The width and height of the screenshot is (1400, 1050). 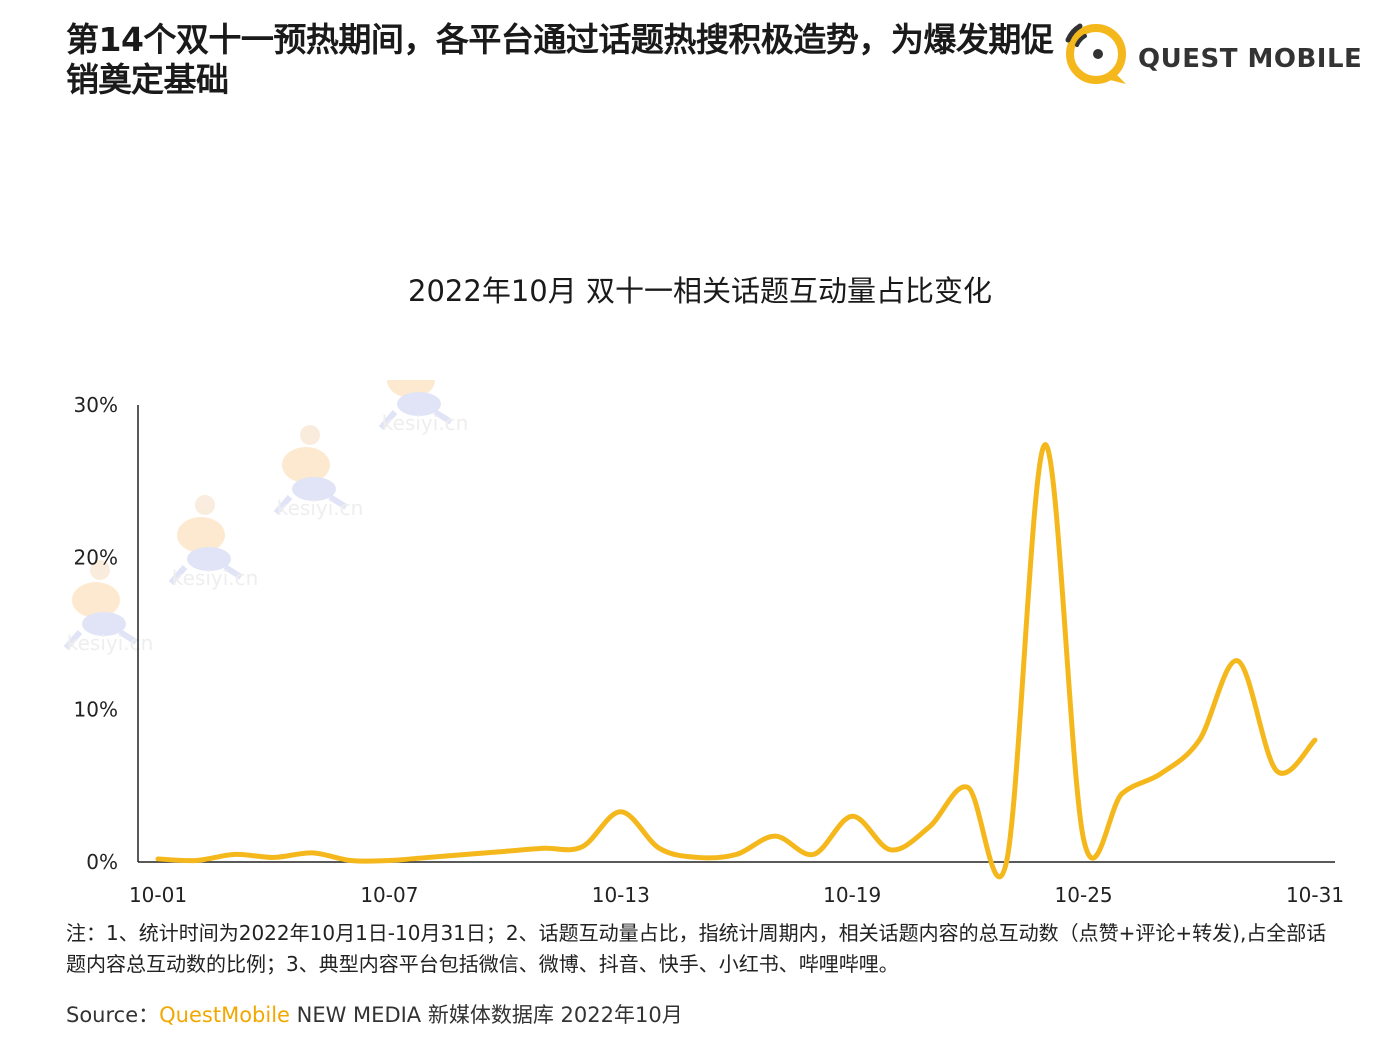 I want to click on quest-mobile-logo: QUEST MOBILE, so click(x=1210, y=52).